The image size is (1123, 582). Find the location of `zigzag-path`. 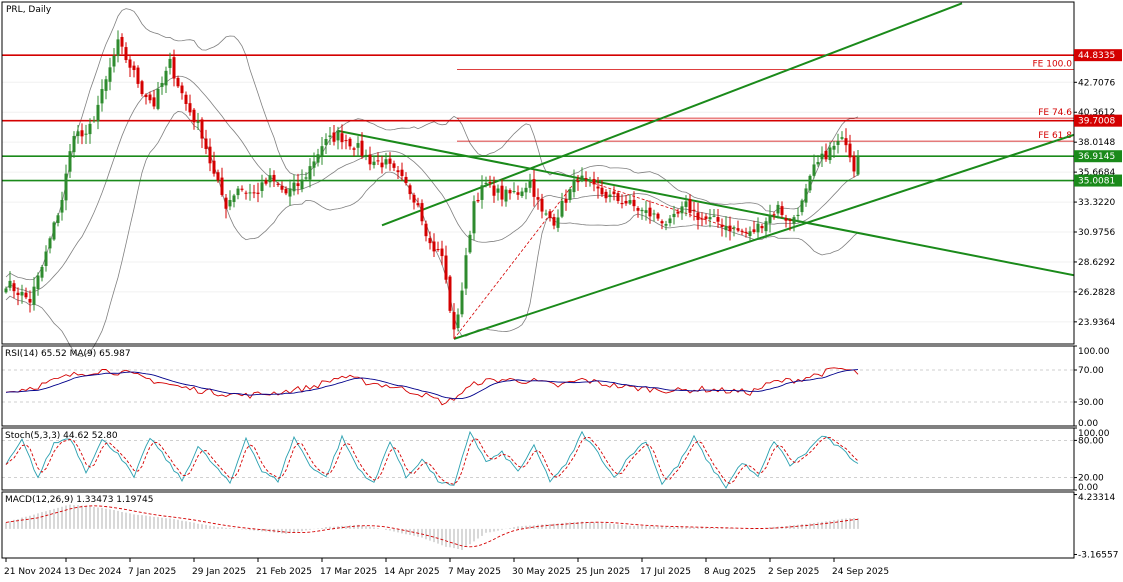

zigzag-path is located at coordinates (602, 258).